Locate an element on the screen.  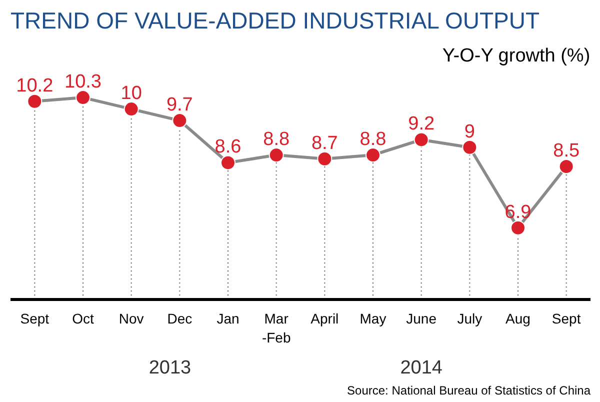
chart-subtitle: Y-O-Y growth (%) is located at coordinates (516, 56).